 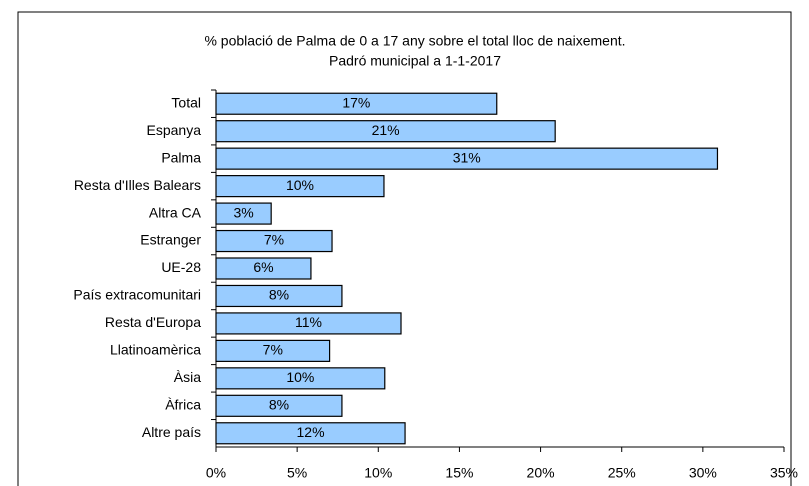 I want to click on value-label: 6%, so click(x=263, y=267).